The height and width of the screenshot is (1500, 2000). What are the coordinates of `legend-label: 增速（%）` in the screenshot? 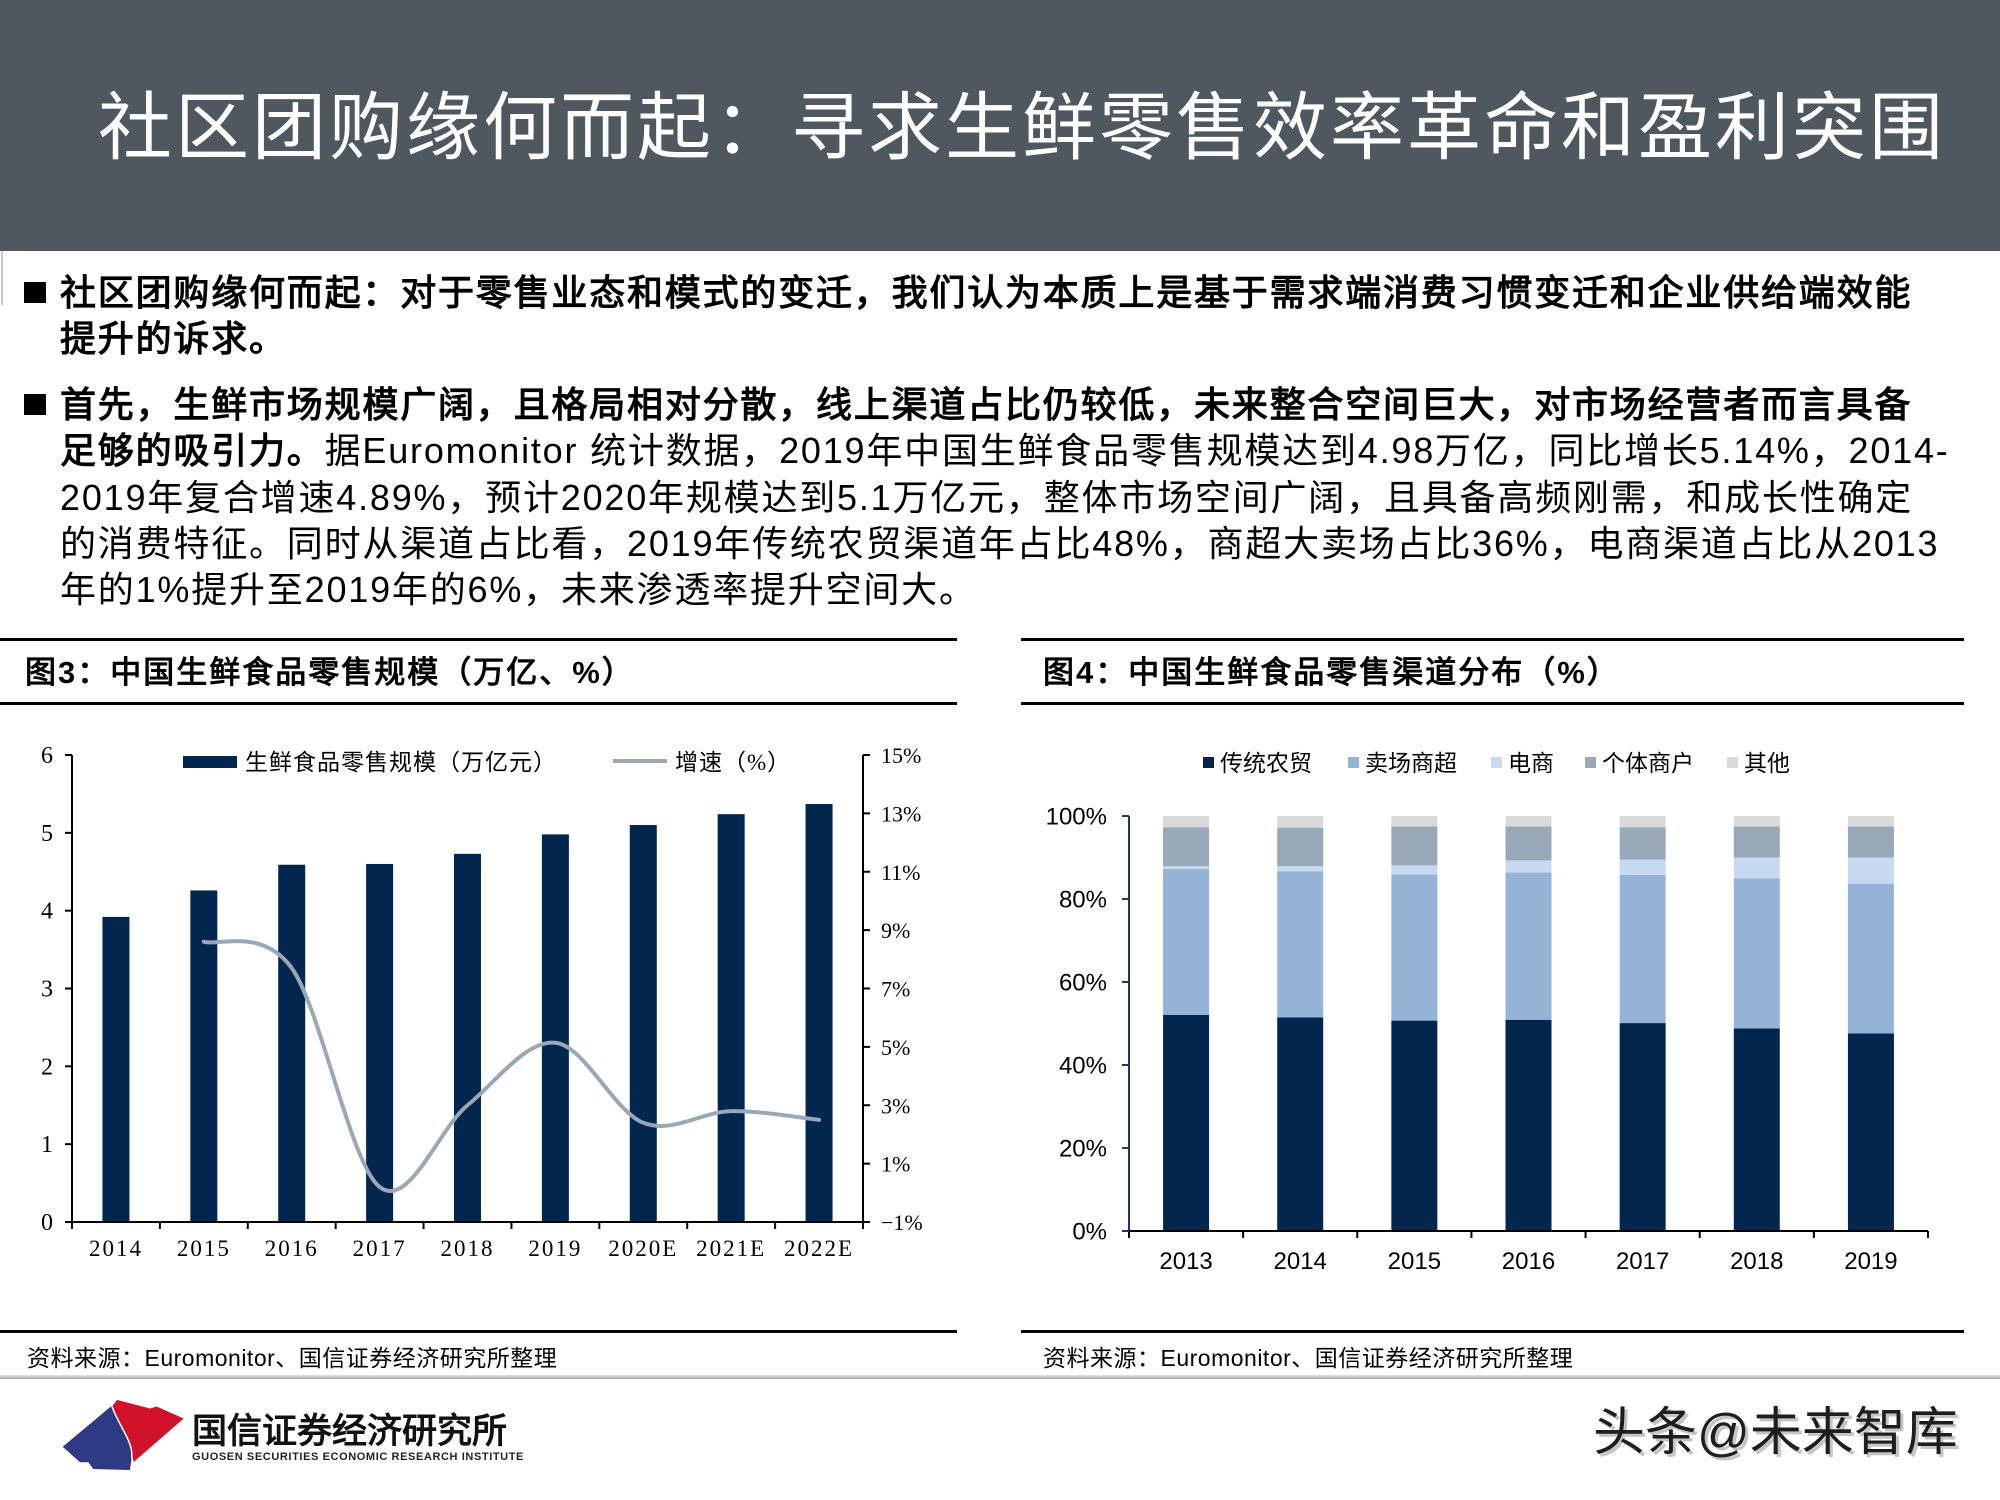 It's located at (733, 762).